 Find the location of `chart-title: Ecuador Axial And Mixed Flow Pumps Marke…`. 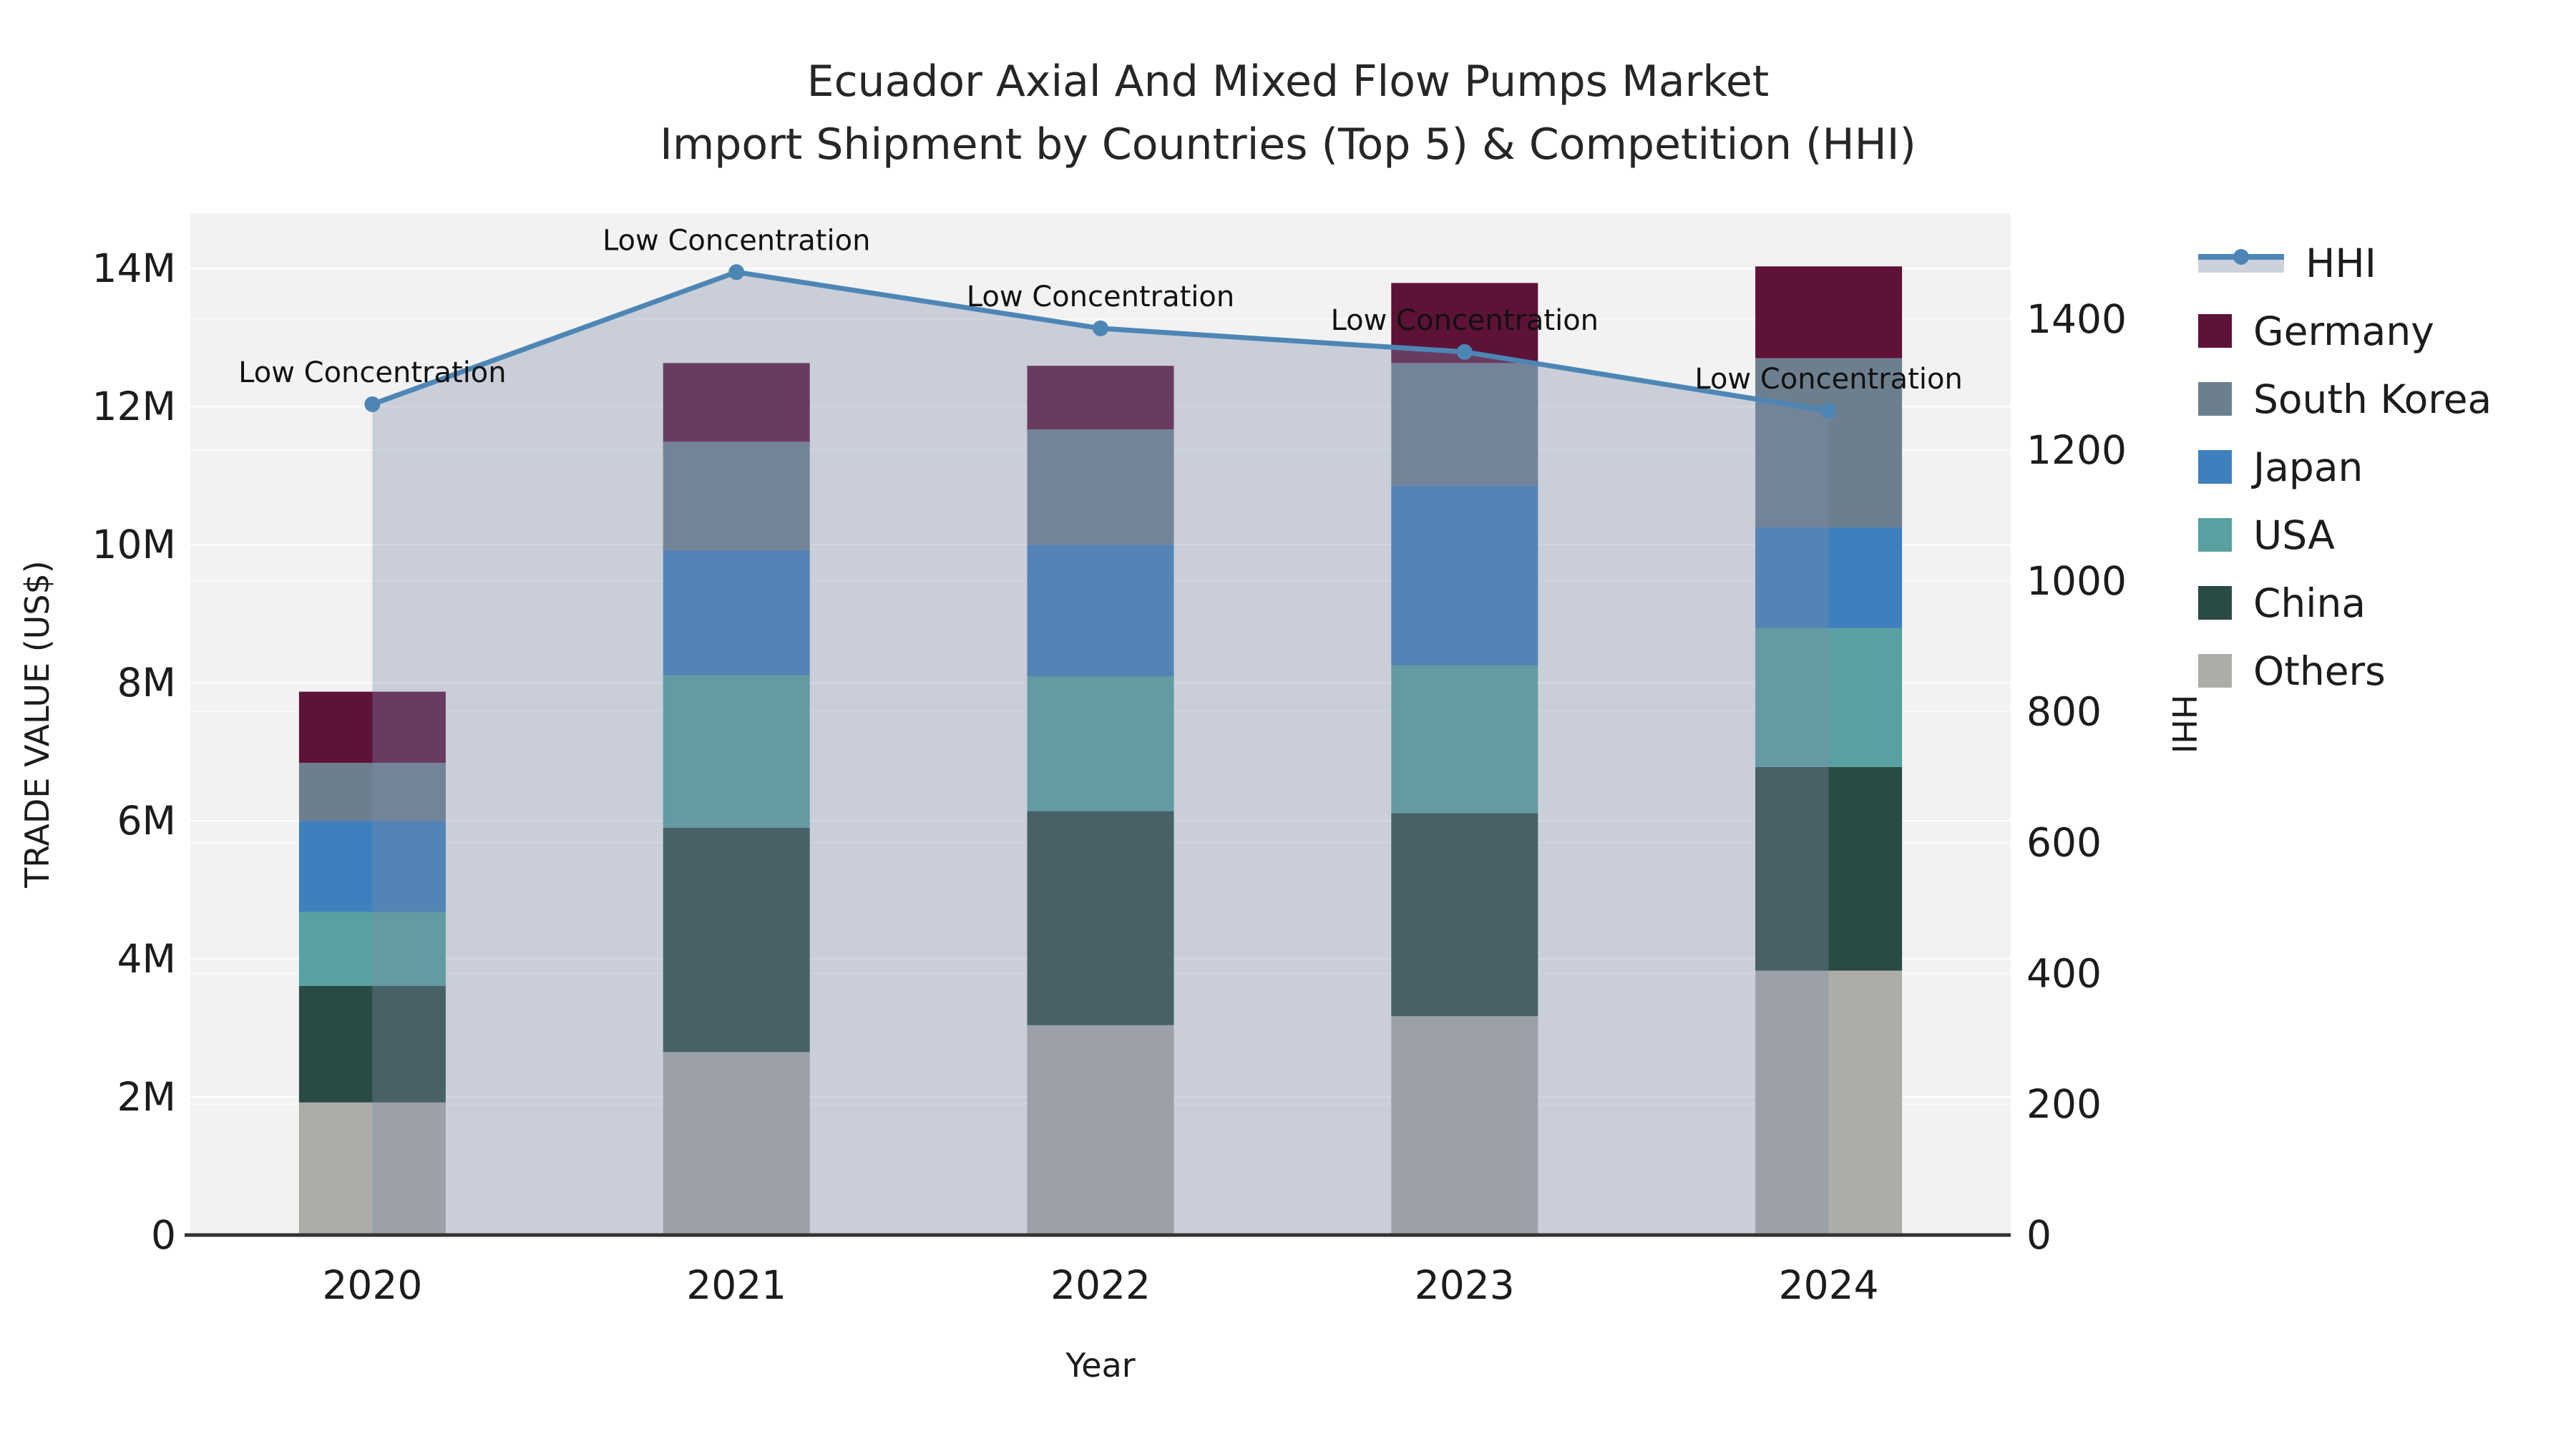

chart-title: Ecuador Axial And Mixed Flow Pumps Marke… is located at coordinates (1288, 113).